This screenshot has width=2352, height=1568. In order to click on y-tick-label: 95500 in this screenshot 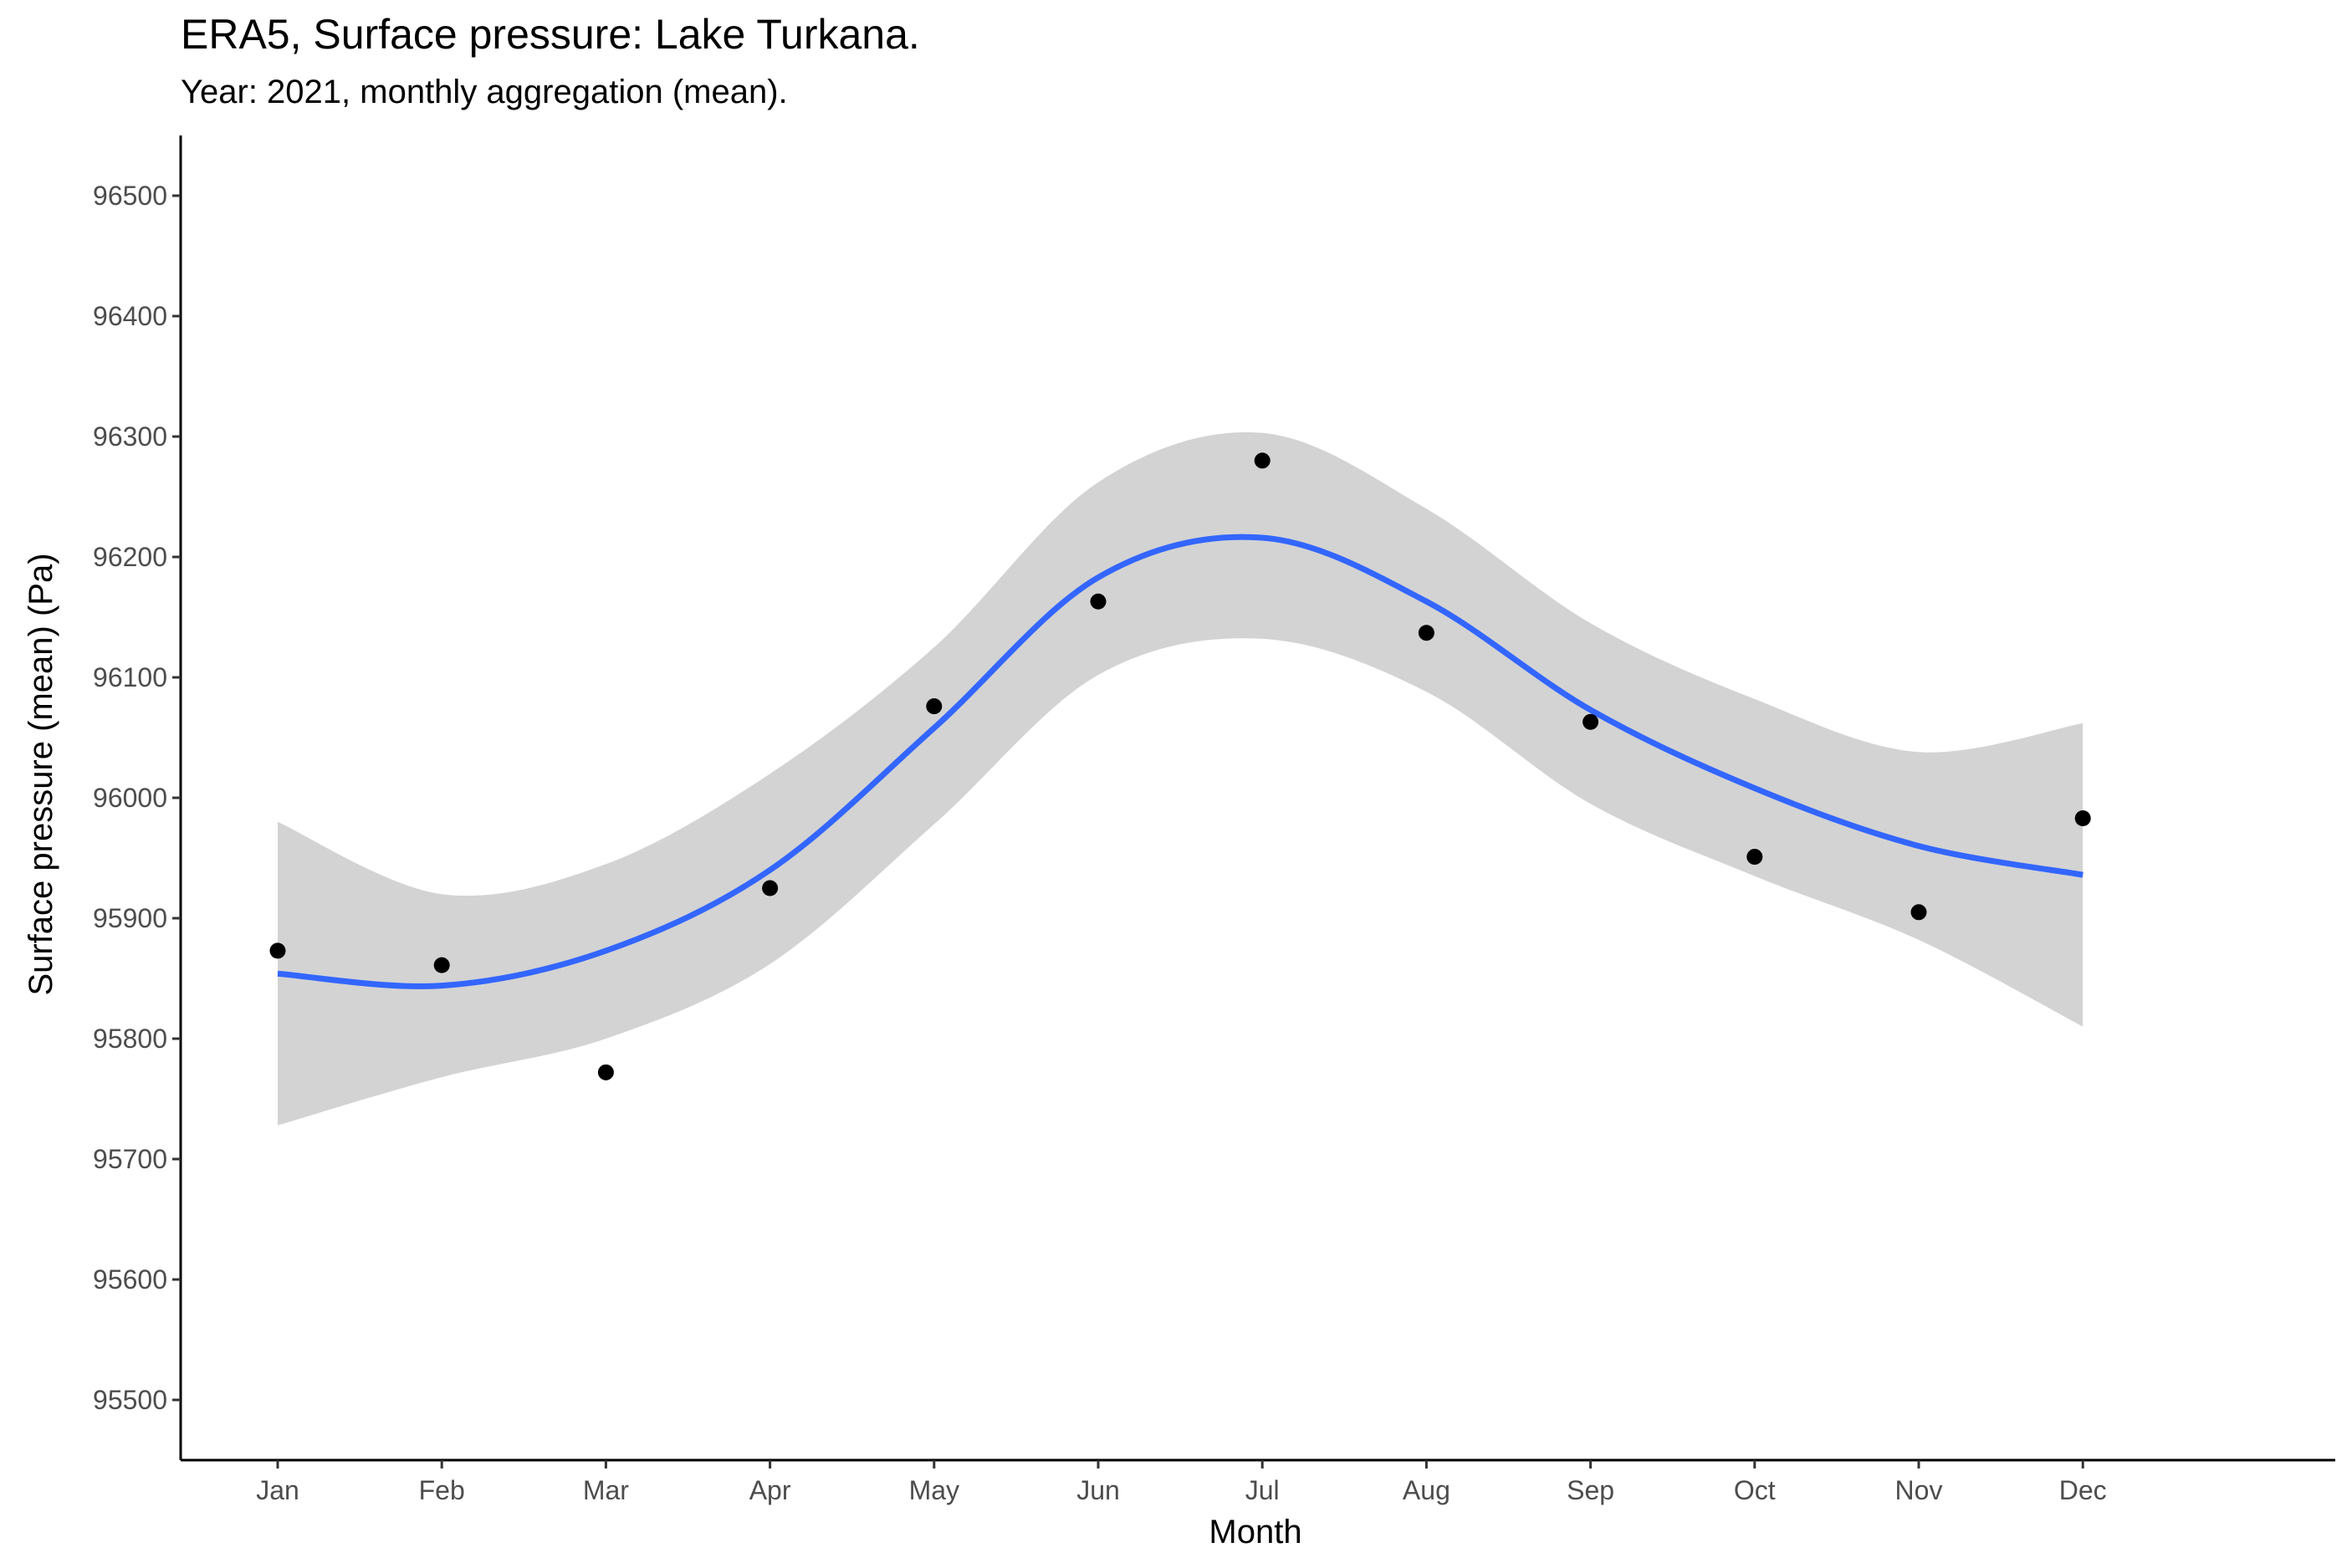, I will do `click(130, 1400)`.